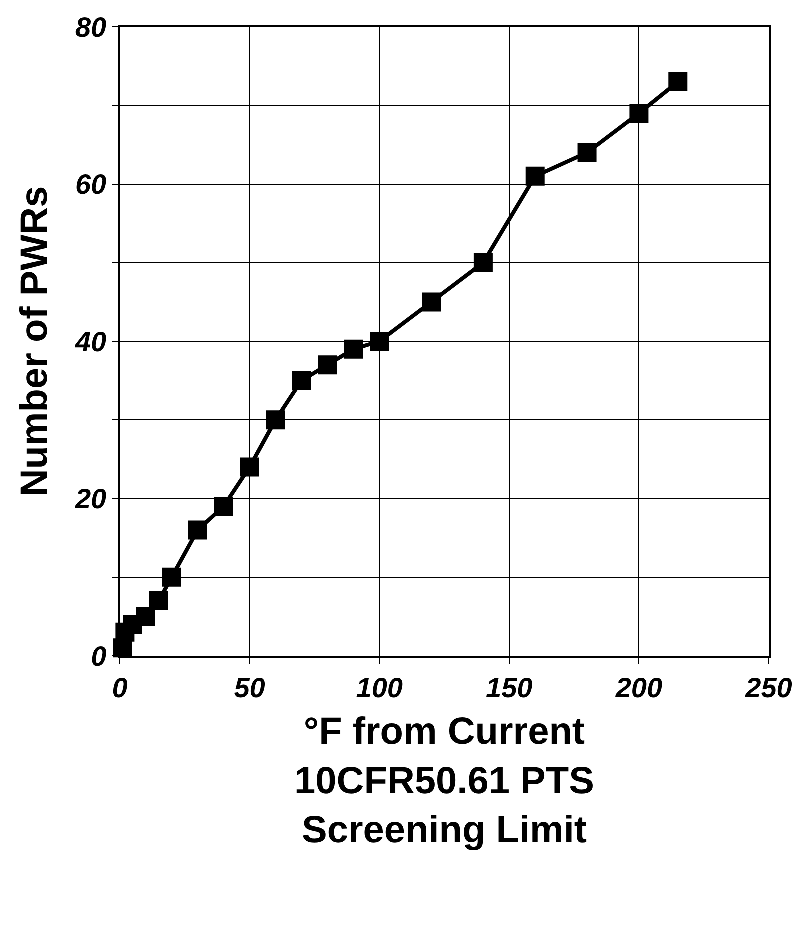 Image resolution: width=805 pixels, height=931 pixels. Describe the element at coordinates (99, 656) in the screenshot. I see `y-tick-label: 0` at that location.